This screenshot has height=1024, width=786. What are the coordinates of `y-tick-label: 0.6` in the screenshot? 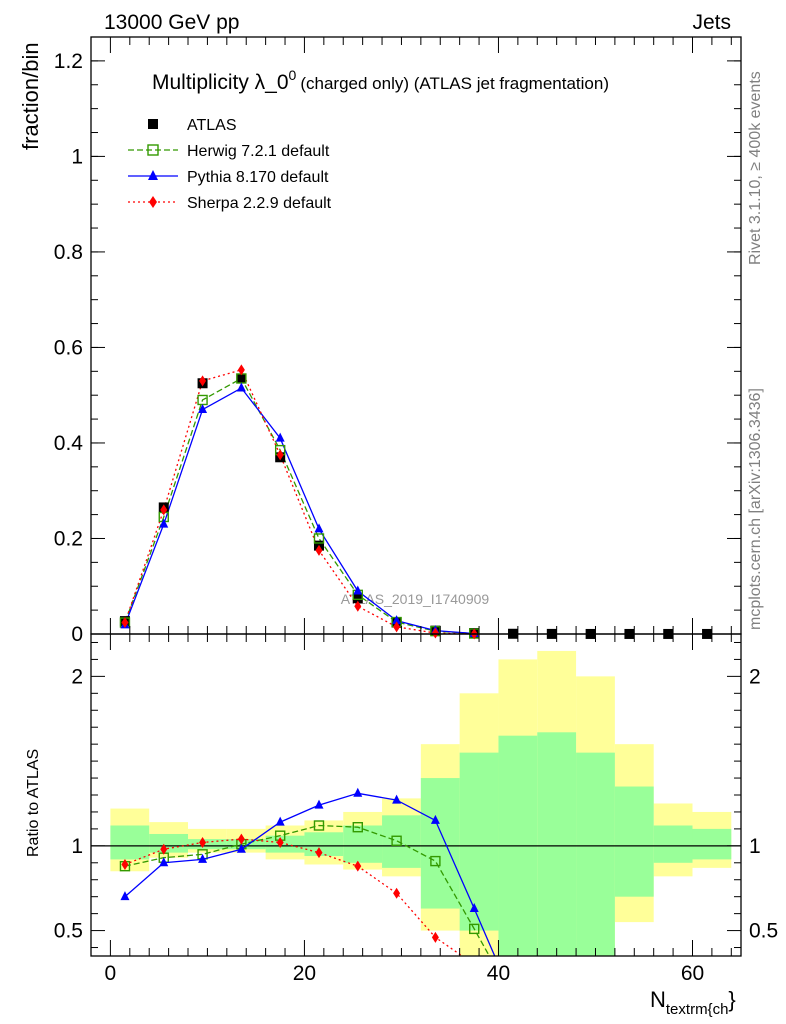 It's located at (68, 347).